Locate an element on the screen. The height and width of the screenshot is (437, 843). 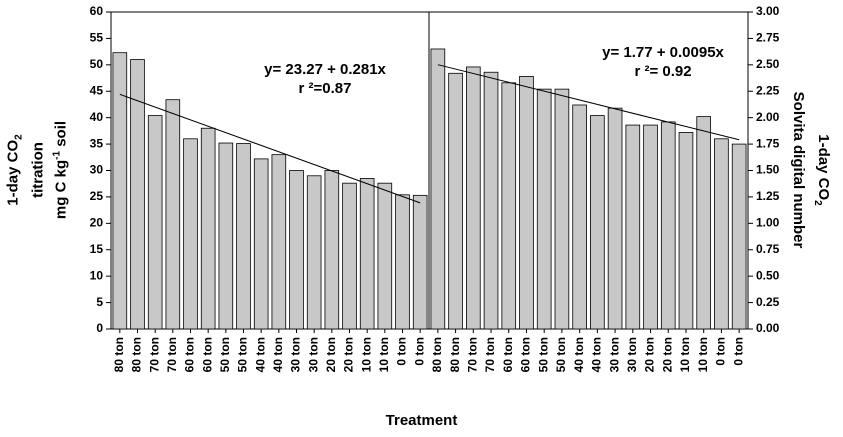
left-y-tick-label: 60 is located at coordinates (97, 11).